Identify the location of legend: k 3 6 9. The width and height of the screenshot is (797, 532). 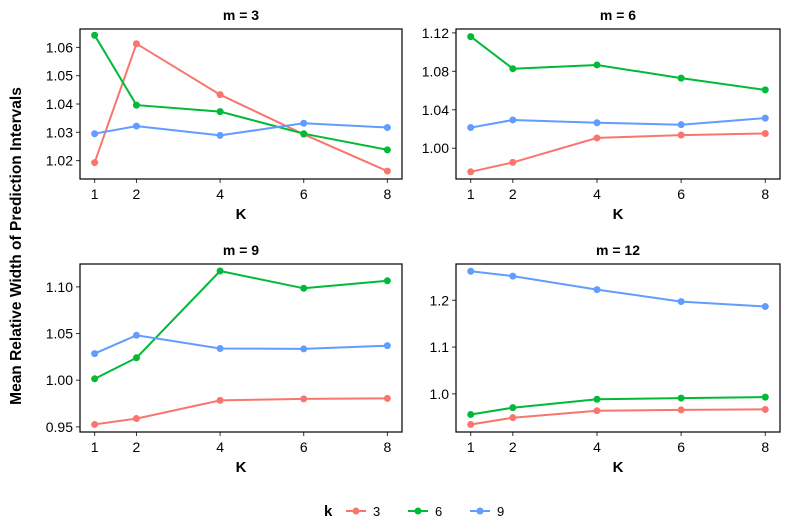
(414, 511).